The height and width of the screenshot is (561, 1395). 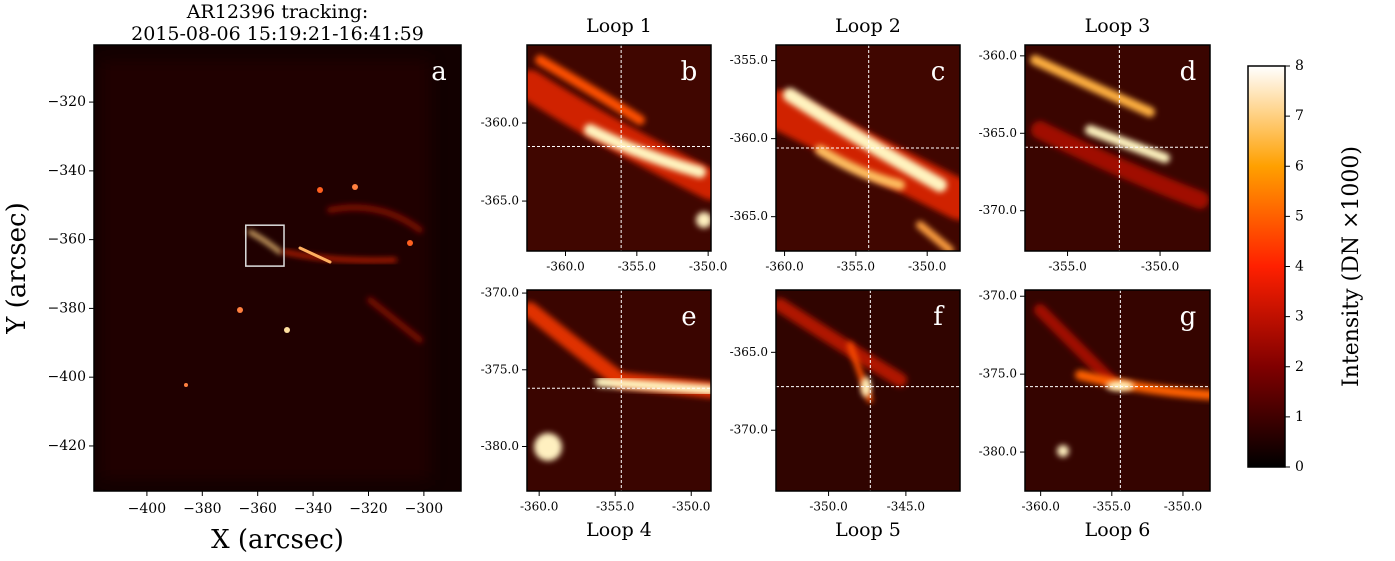 What do you see at coordinates (1299, 317) in the screenshot?
I see `colorbar-tick-label: 3` at bounding box center [1299, 317].